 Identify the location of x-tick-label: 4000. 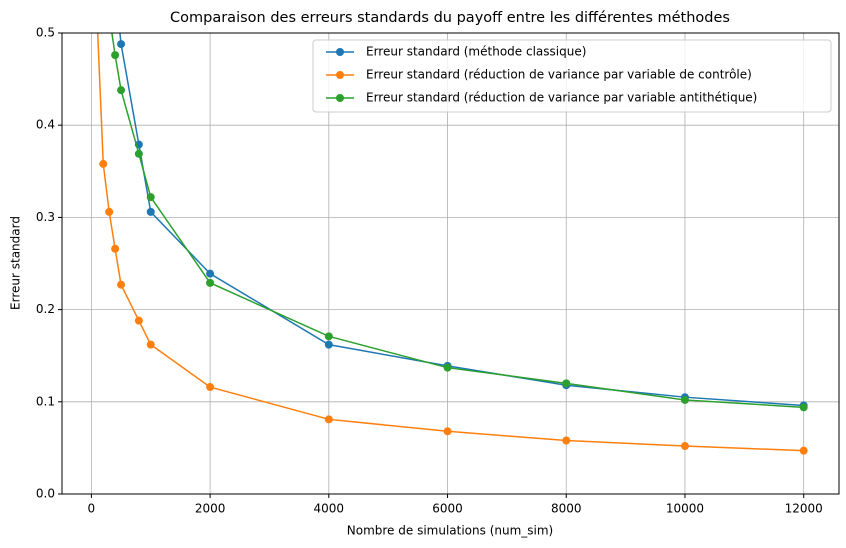
(329, 509).